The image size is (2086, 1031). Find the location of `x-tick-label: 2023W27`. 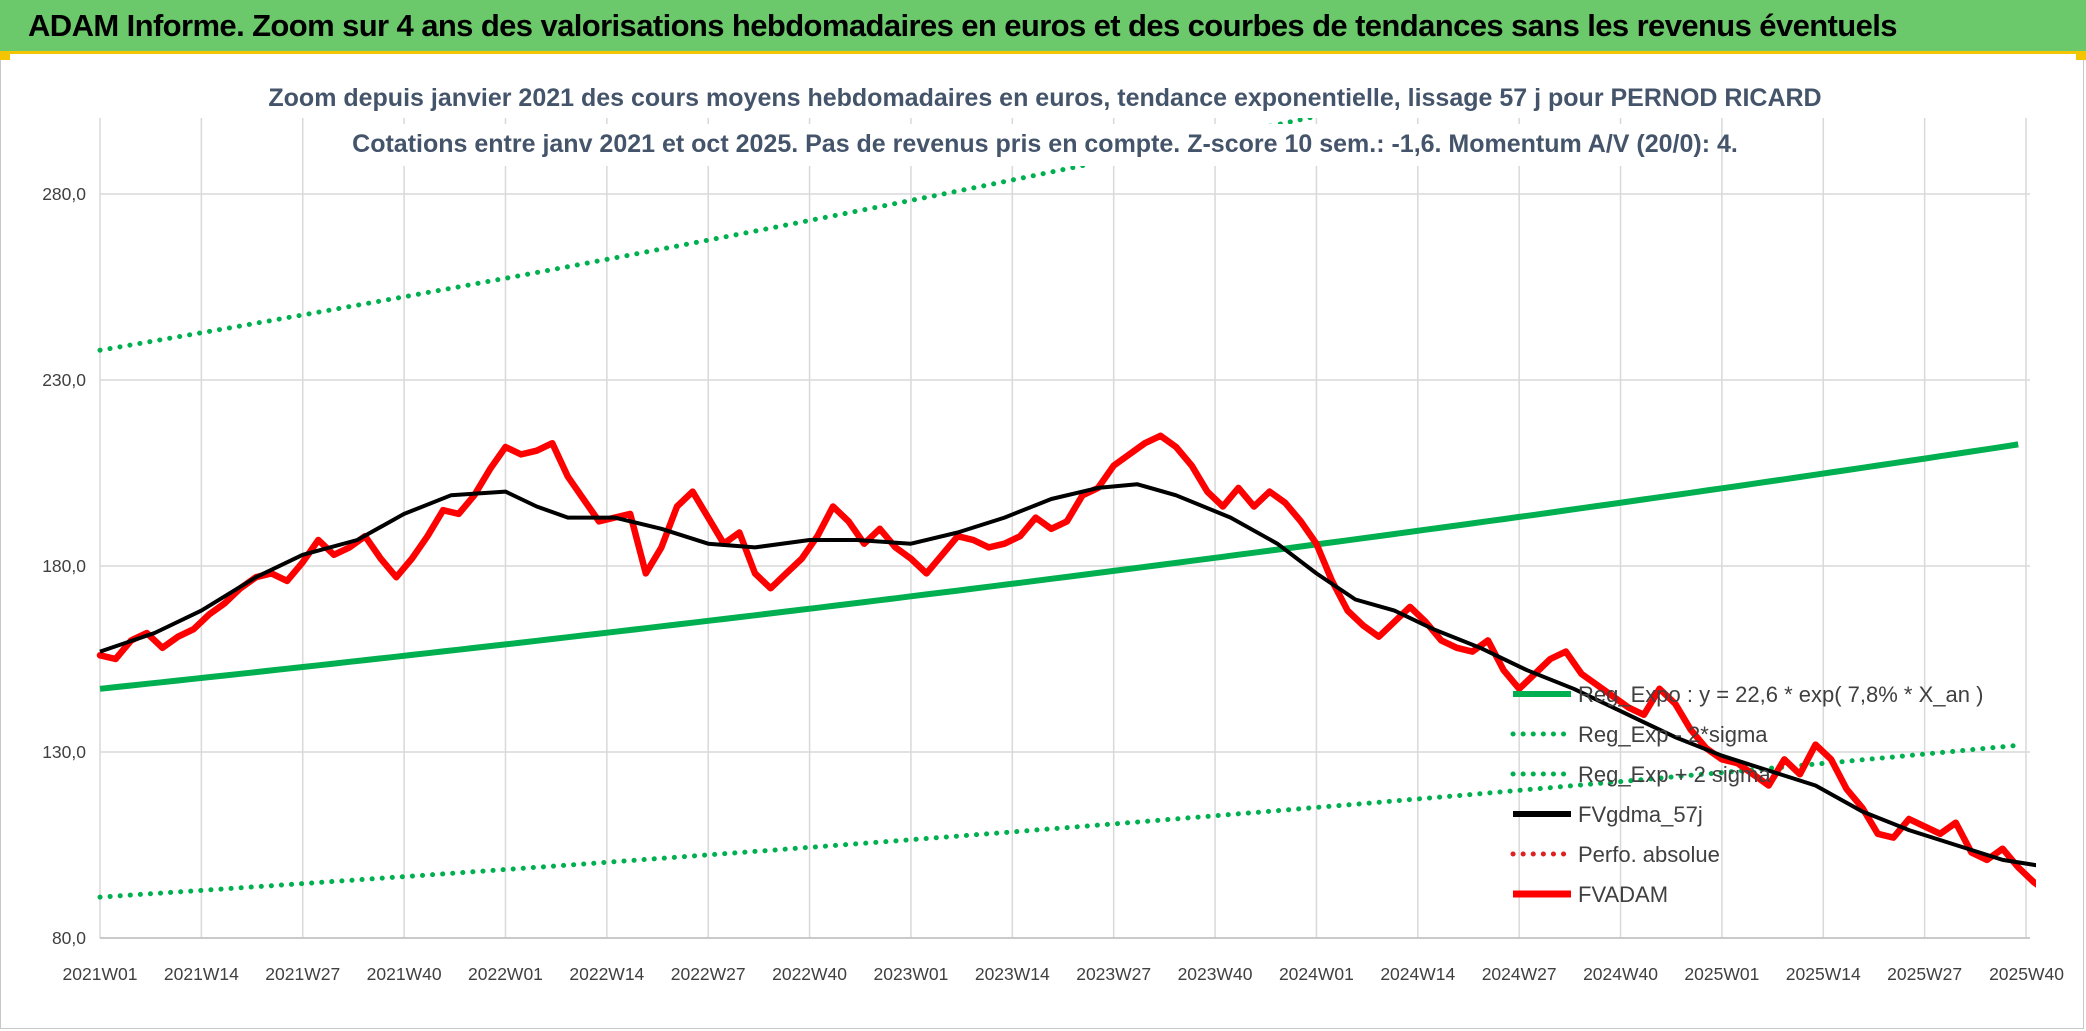

x-tick-label: 2023W27 is located at coordinates (1113, 974).